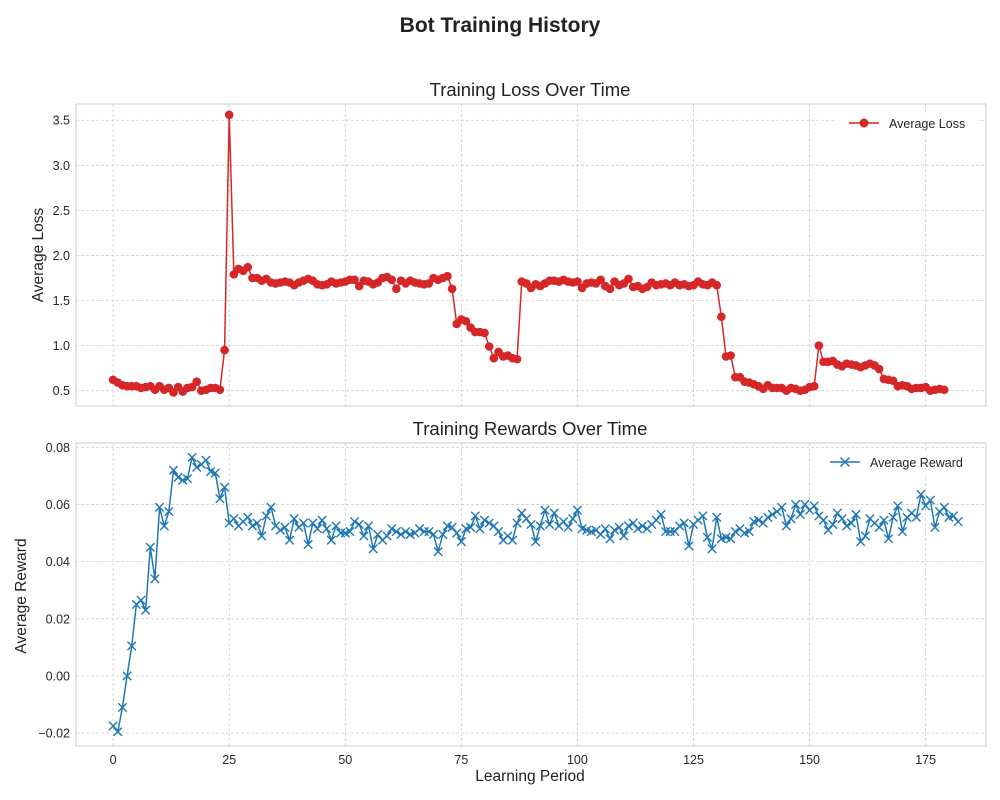  I want to click on loss-y-tick-label: 3.0, so click(61, 166).